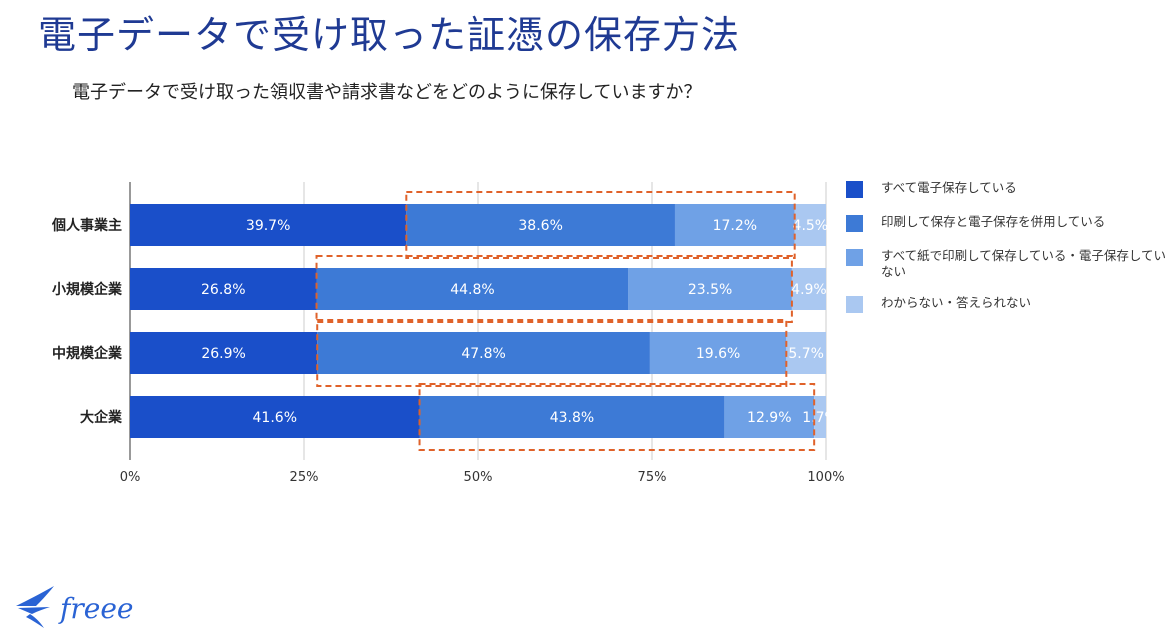 The width and height of the screenshot is (1176, 634). I want to click on page-subtitle: 電子データで受け取った領収書や請求書などをどのように保存していますか？, so click(387, 92).